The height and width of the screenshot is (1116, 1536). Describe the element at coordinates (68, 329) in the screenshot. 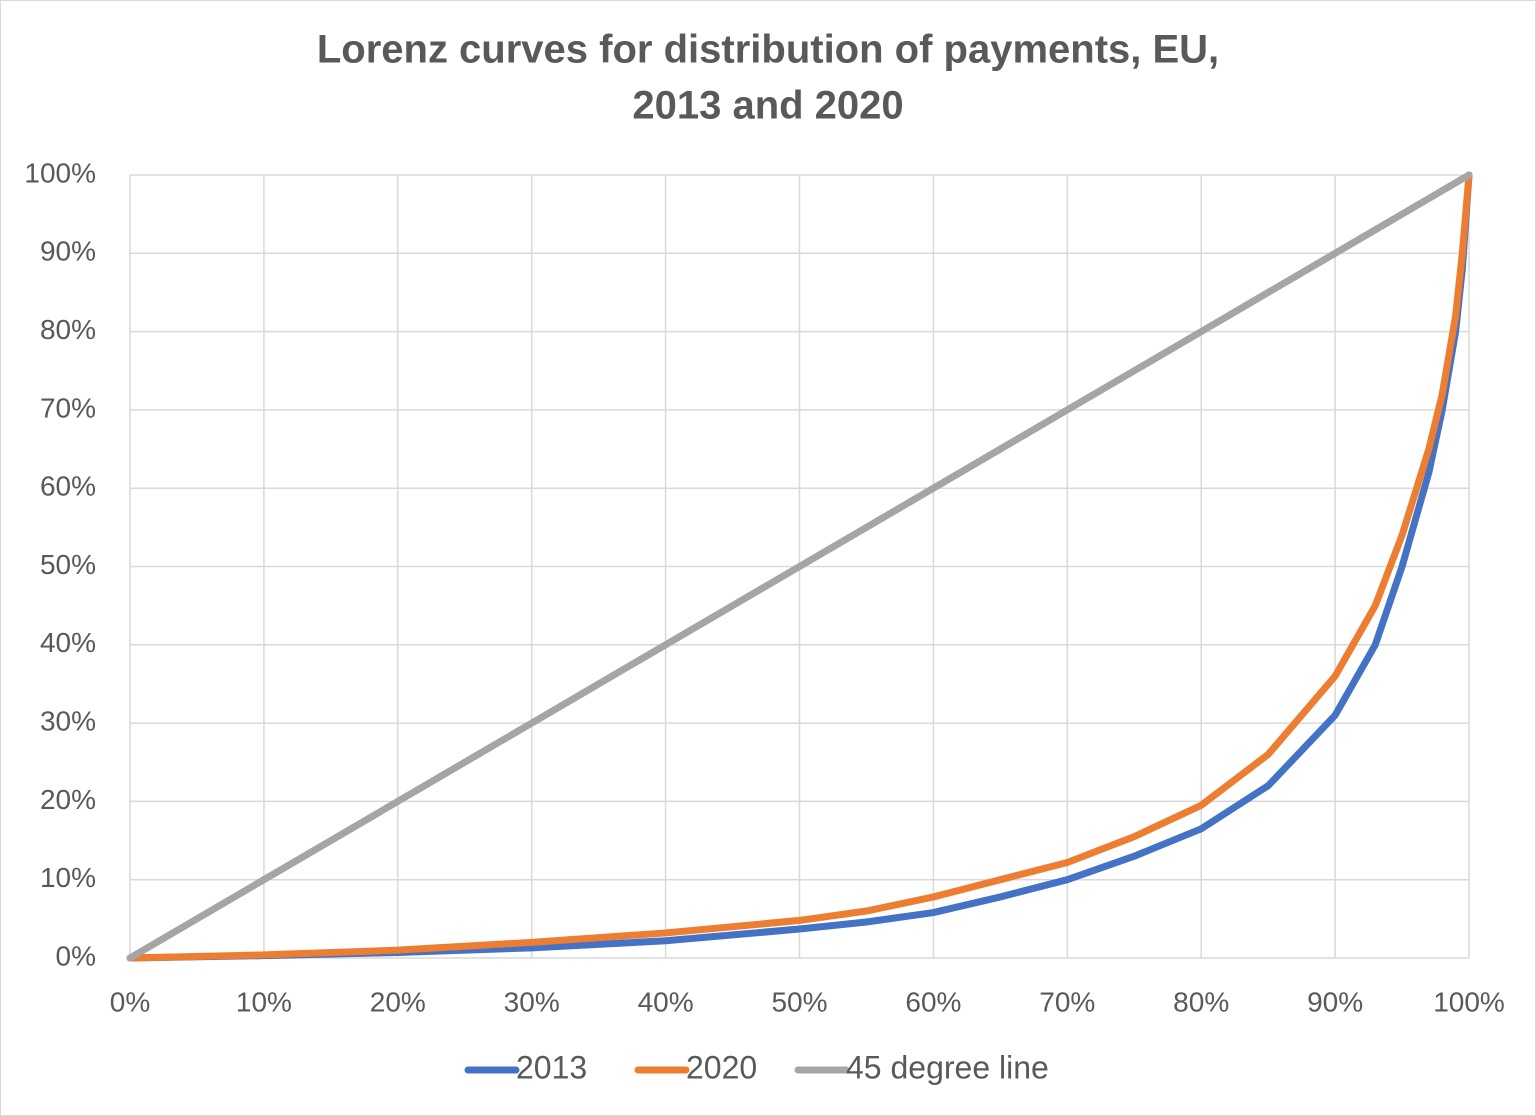

I see `y-tick-label: 80%` at that location.